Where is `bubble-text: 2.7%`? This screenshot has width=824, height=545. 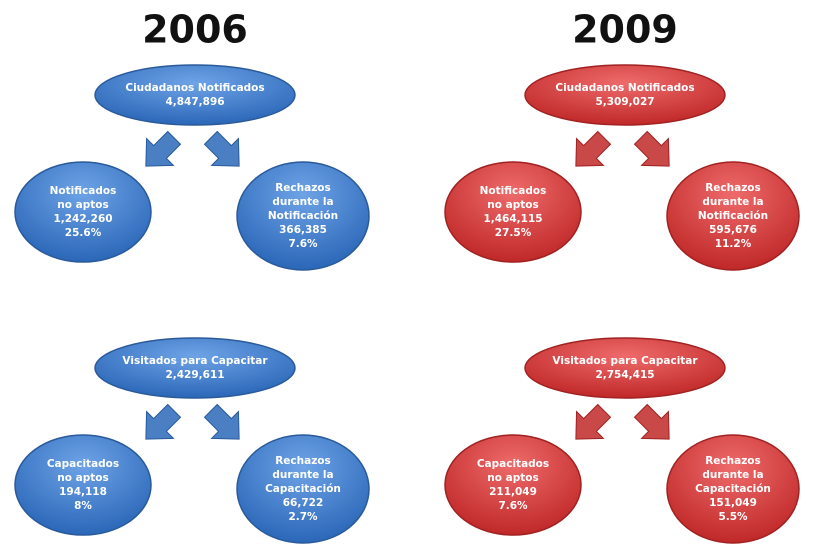
bubble-text: 2.7% is located at coordinates (303, 517).